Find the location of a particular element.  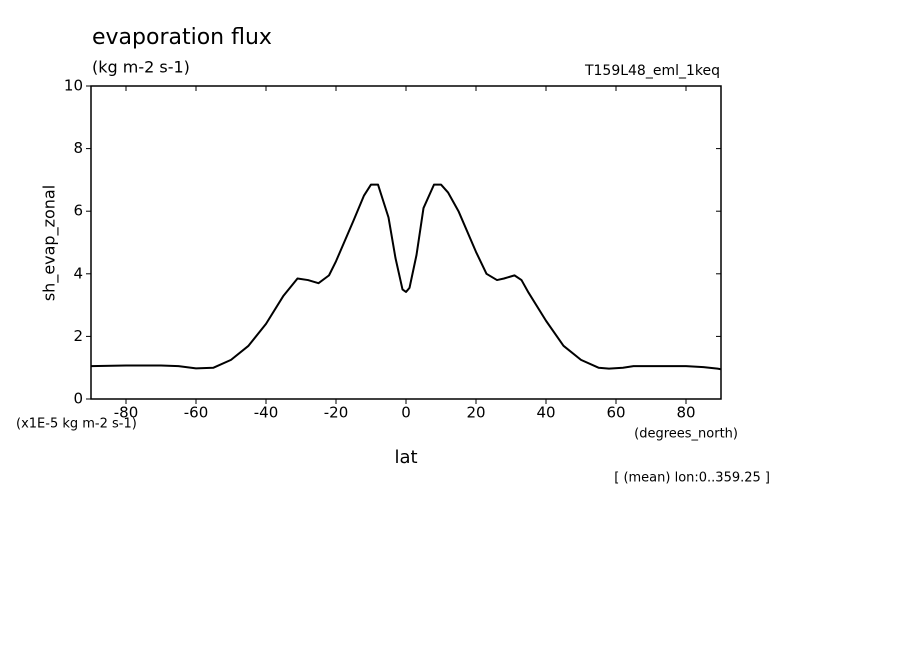

x-tick-label: -20 is located at coordinates (336, 413).